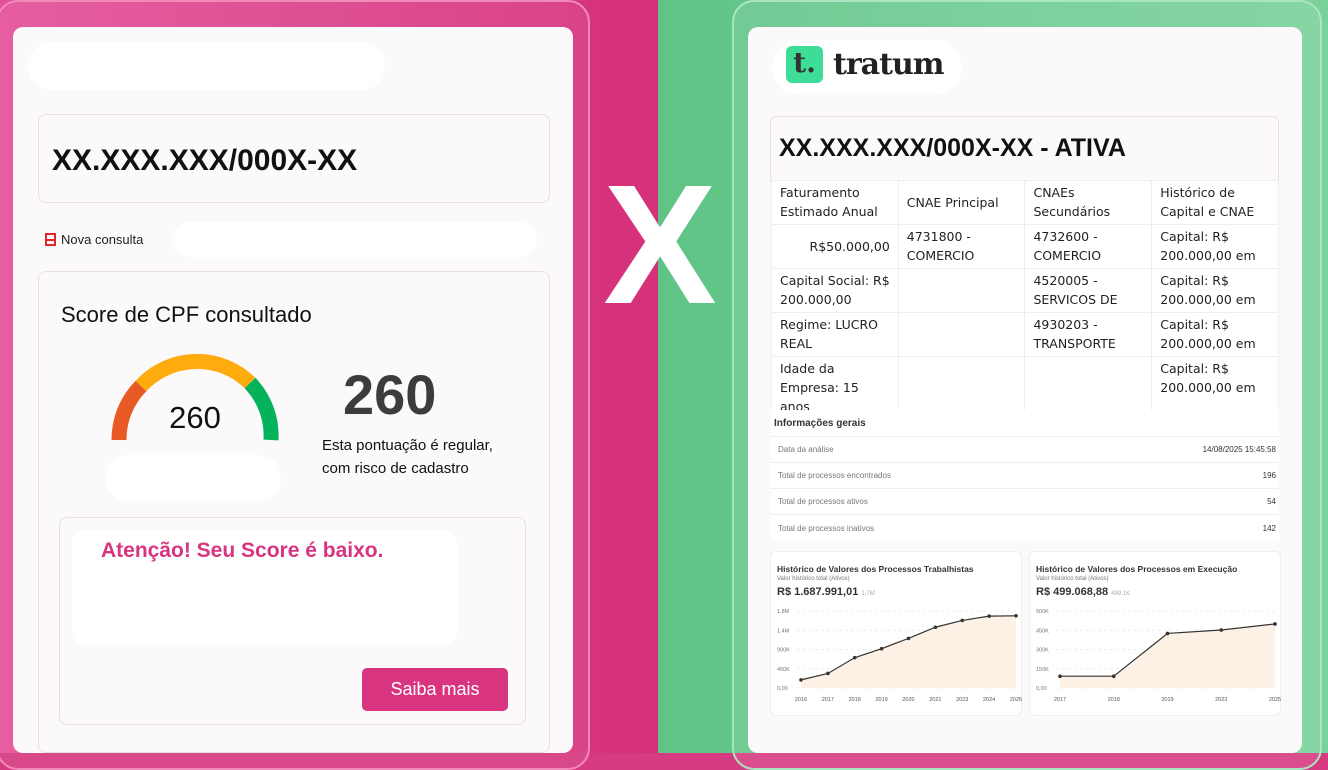  What do you see at coordinates (395, 468) in the screenshot?
I see `desc-line: com risco de cadastro` at bounding box center [395, 468].